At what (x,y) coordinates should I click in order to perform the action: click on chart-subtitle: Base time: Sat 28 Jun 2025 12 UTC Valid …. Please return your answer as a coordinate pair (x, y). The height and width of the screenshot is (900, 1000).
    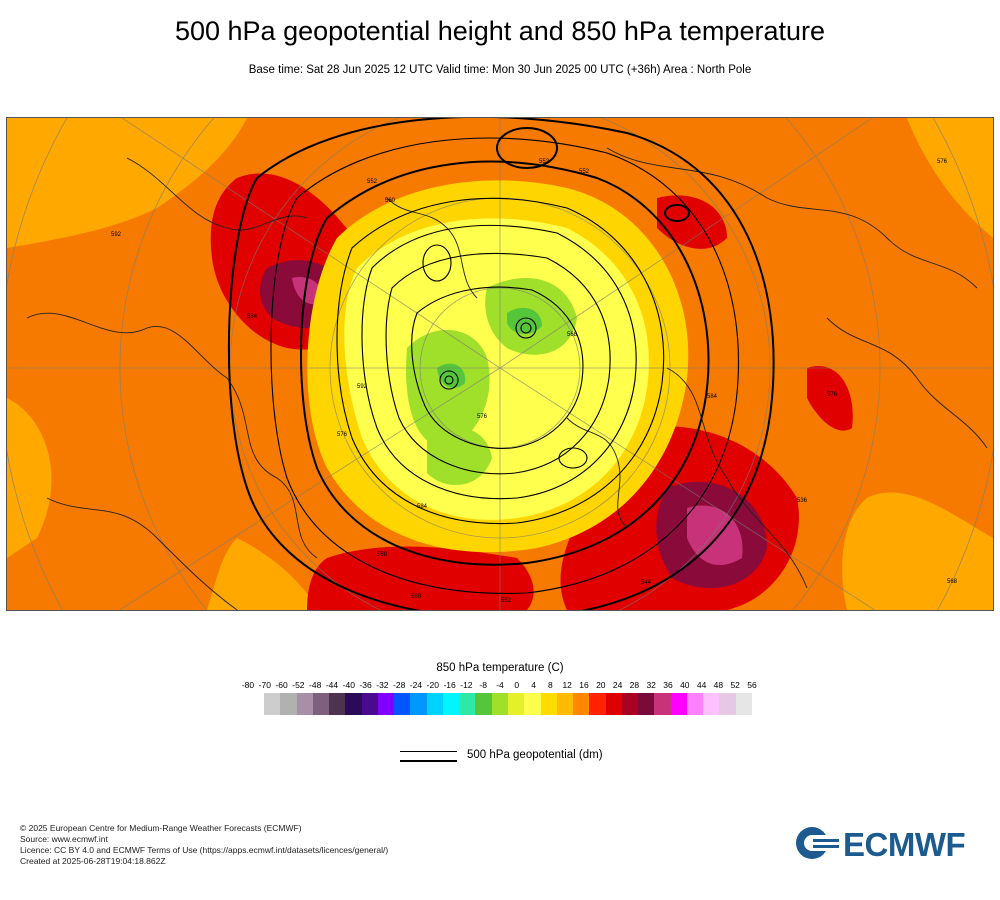
    Looking at the image, I should click on (500, 70).